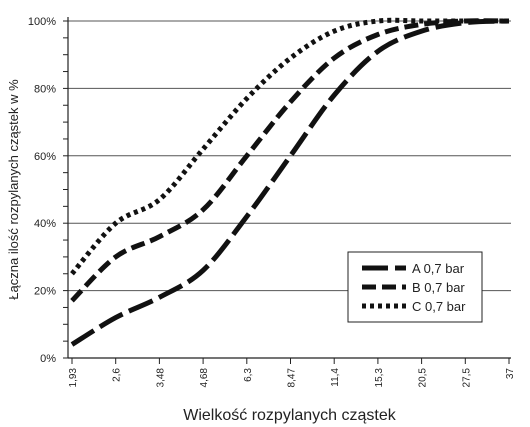  What do you see at coordinates (379, 378) in the screenshot?
I see `x-tick-label: 15,3` at bounding box center [379, 378].